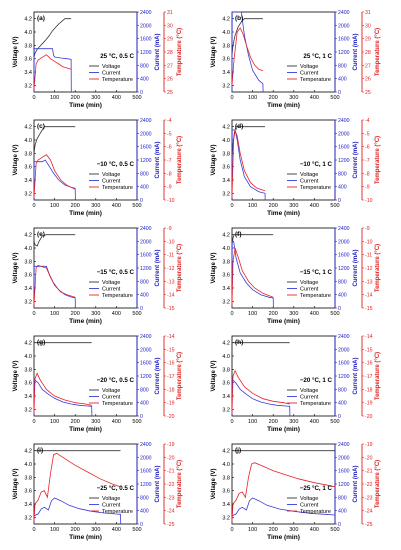 This screenshot has width=401, height=550. Describe the element at coordinates (369, 282) in the screenshot. I see `temperature-tick-label: -13` at that location.